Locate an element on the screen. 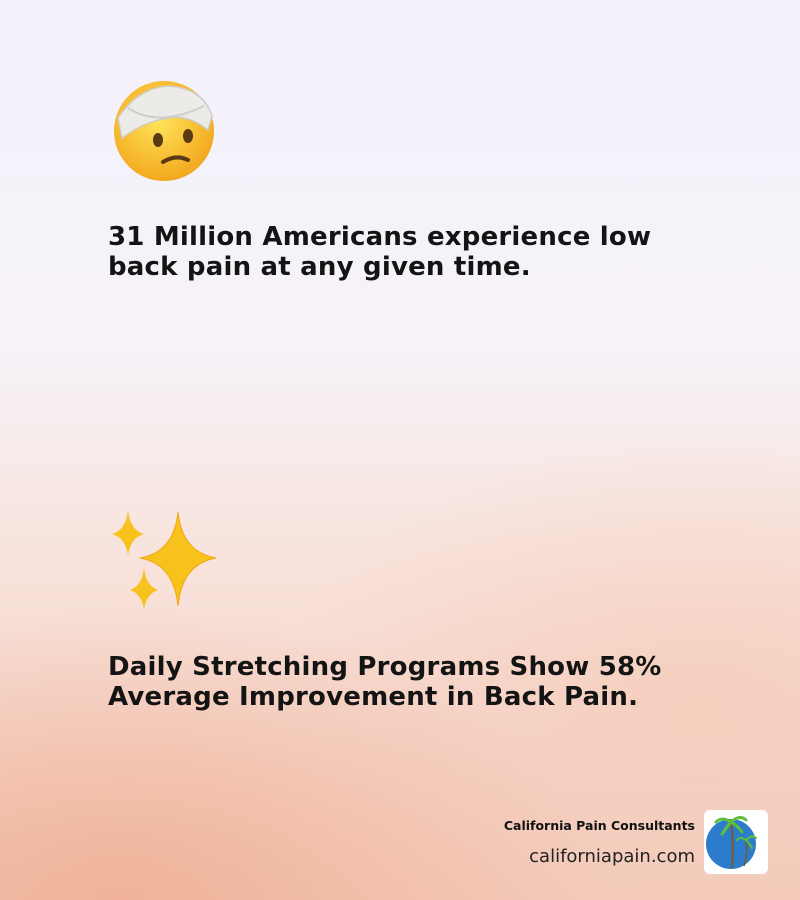 Image resolution: width=800 pixels, height=900 pixels. website-url: californiapain.com is located at coordinates (612, 856).